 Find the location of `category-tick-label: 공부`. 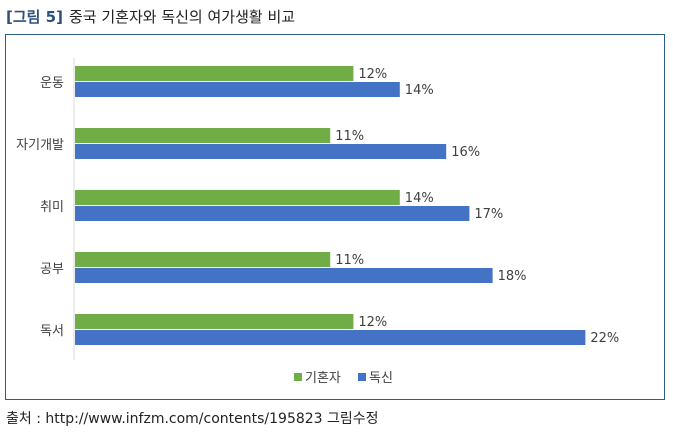

category-tick-label: 공부 is located at coordinates (52, 269).